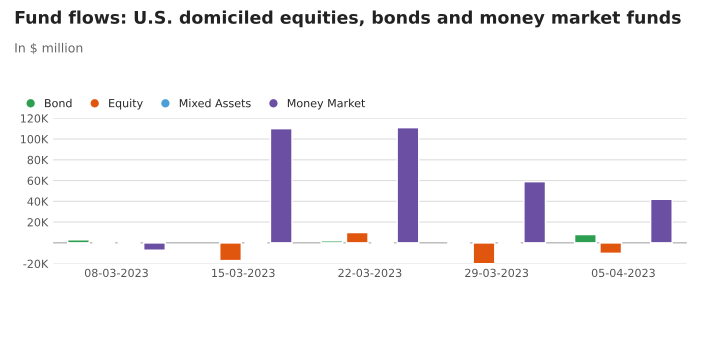 The image size is (708, 338). Describe the element at coordinates (38, 160) in the screenshot. I see `y-tick-label: 80K` at that location.